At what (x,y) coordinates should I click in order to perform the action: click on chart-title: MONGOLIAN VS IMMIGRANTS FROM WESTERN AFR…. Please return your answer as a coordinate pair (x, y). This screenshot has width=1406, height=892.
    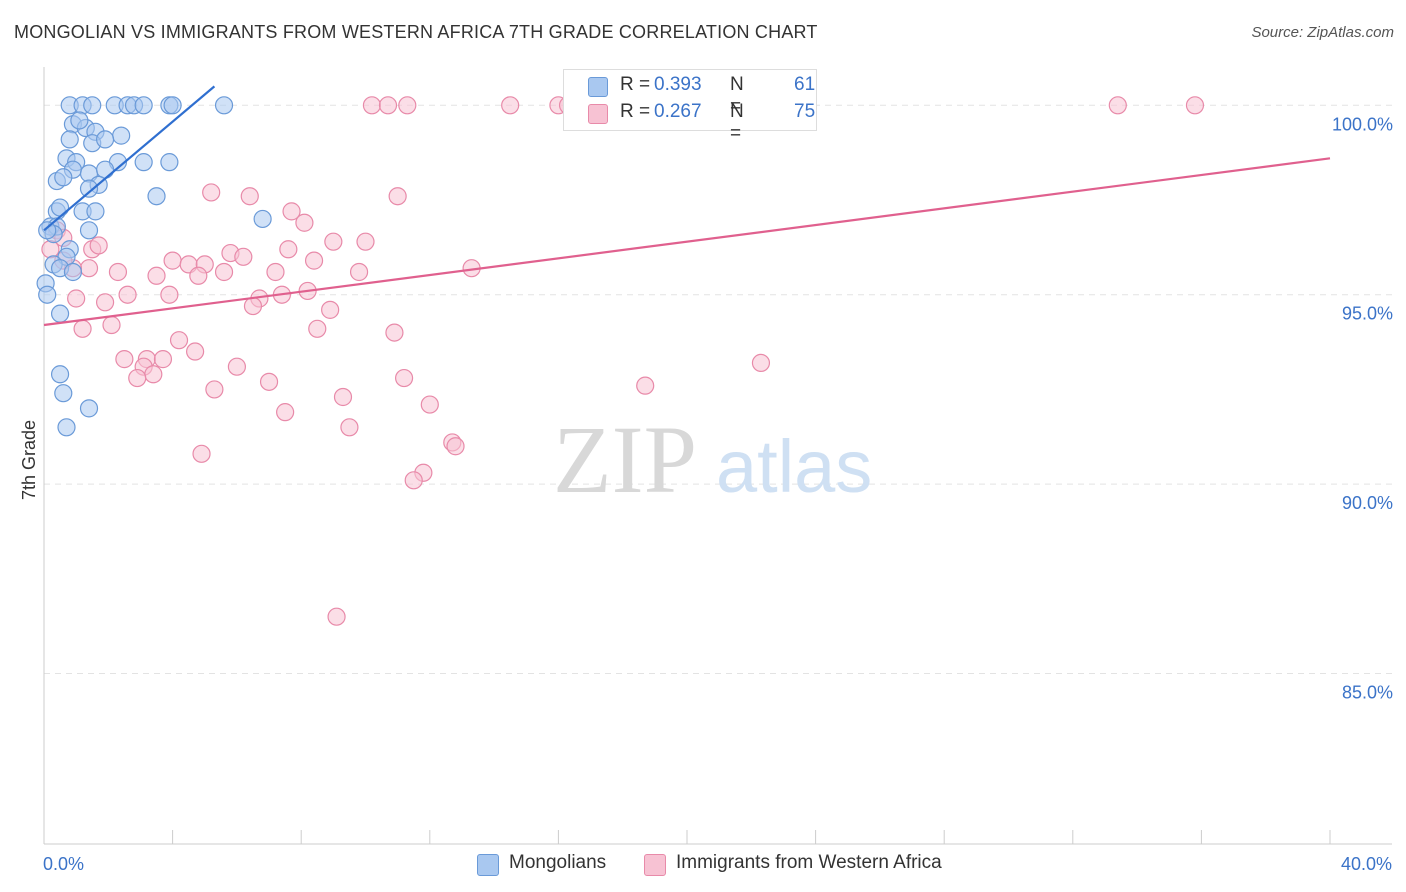
    Looking at the image, I should click on (416, 32).